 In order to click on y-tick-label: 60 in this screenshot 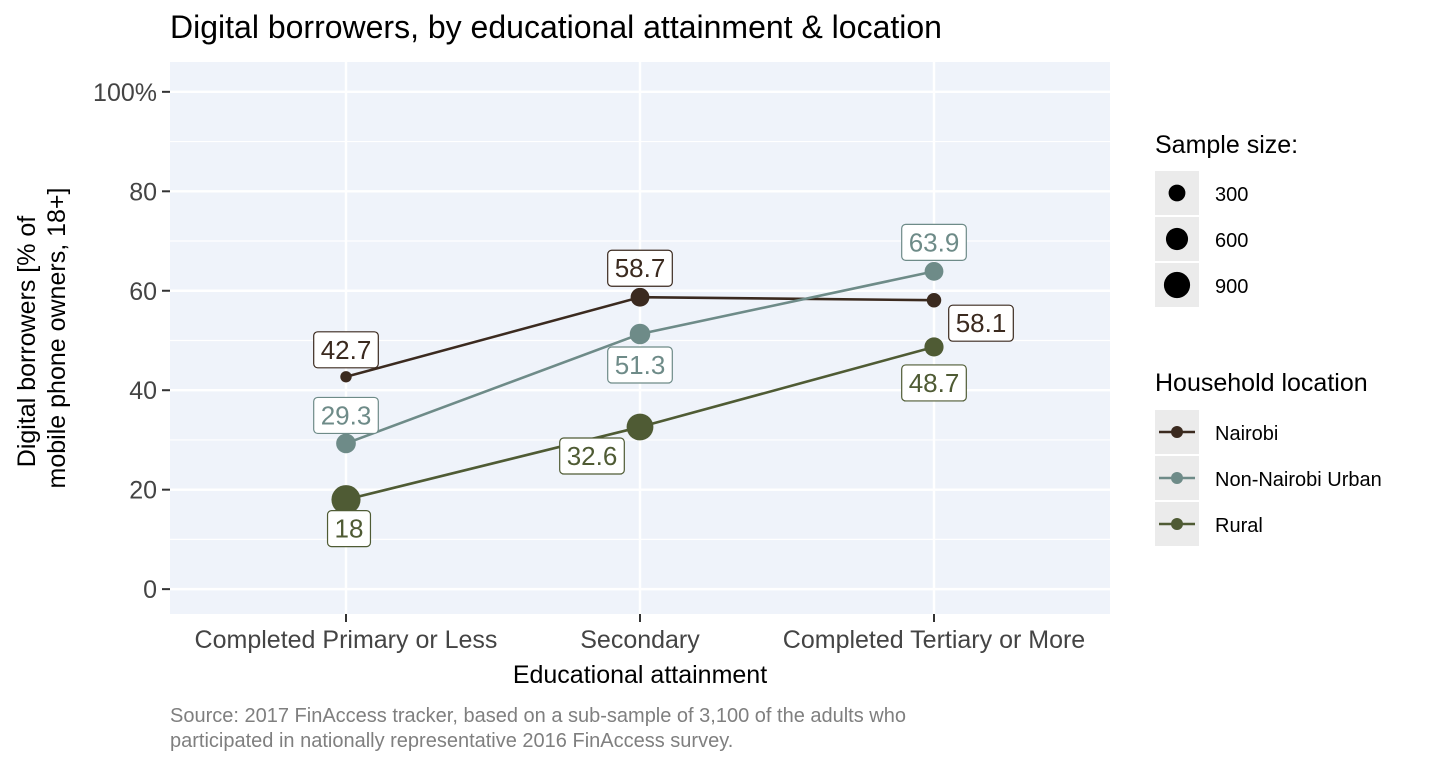, I will do `click(143, 292)`.